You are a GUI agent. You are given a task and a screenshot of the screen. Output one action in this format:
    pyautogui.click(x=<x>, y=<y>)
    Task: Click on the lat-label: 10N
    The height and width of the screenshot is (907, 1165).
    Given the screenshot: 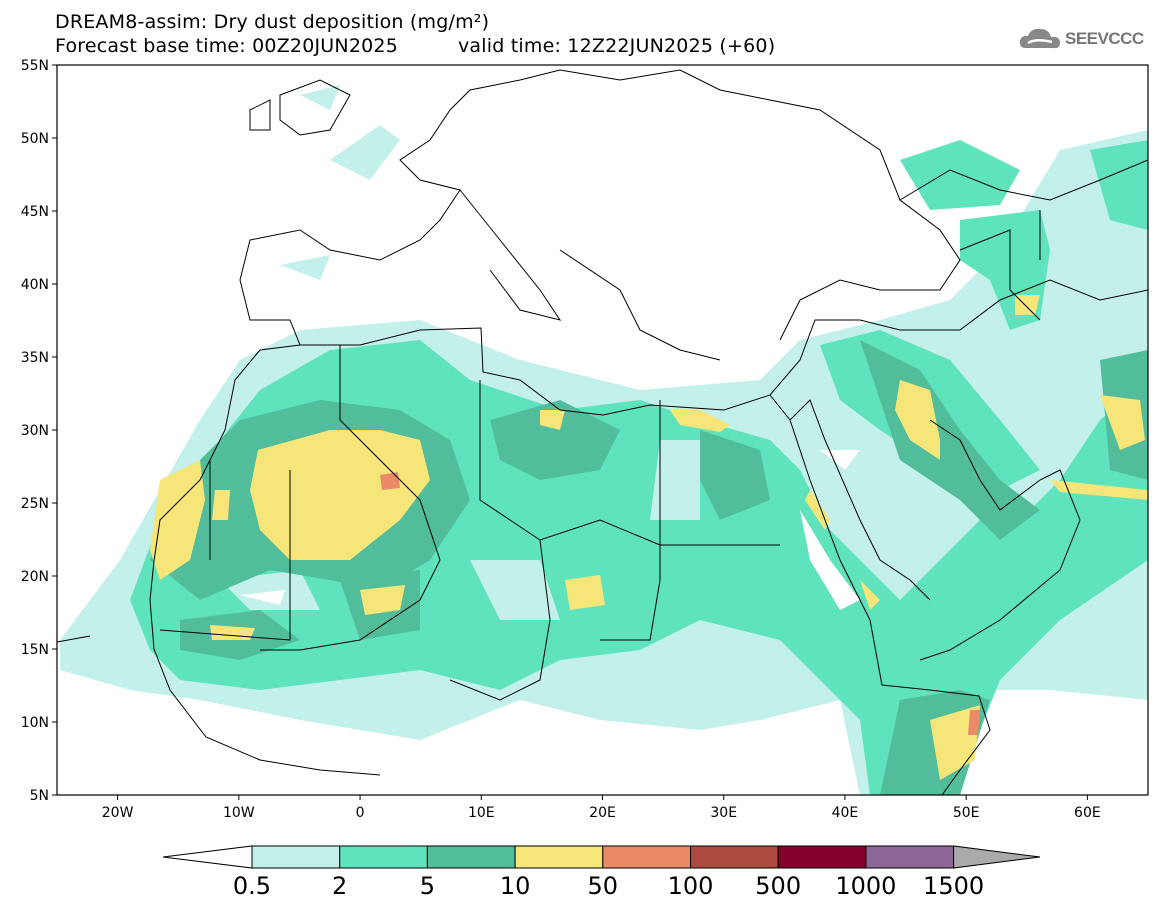 What is the action you would take?
    pyautogui.click(x=35, y=723)
    